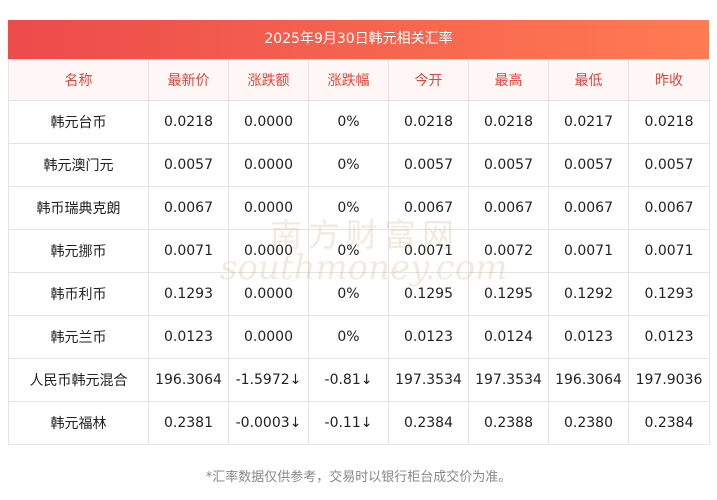  I want to click on cell-high: 0.0218, so click(508, 122).